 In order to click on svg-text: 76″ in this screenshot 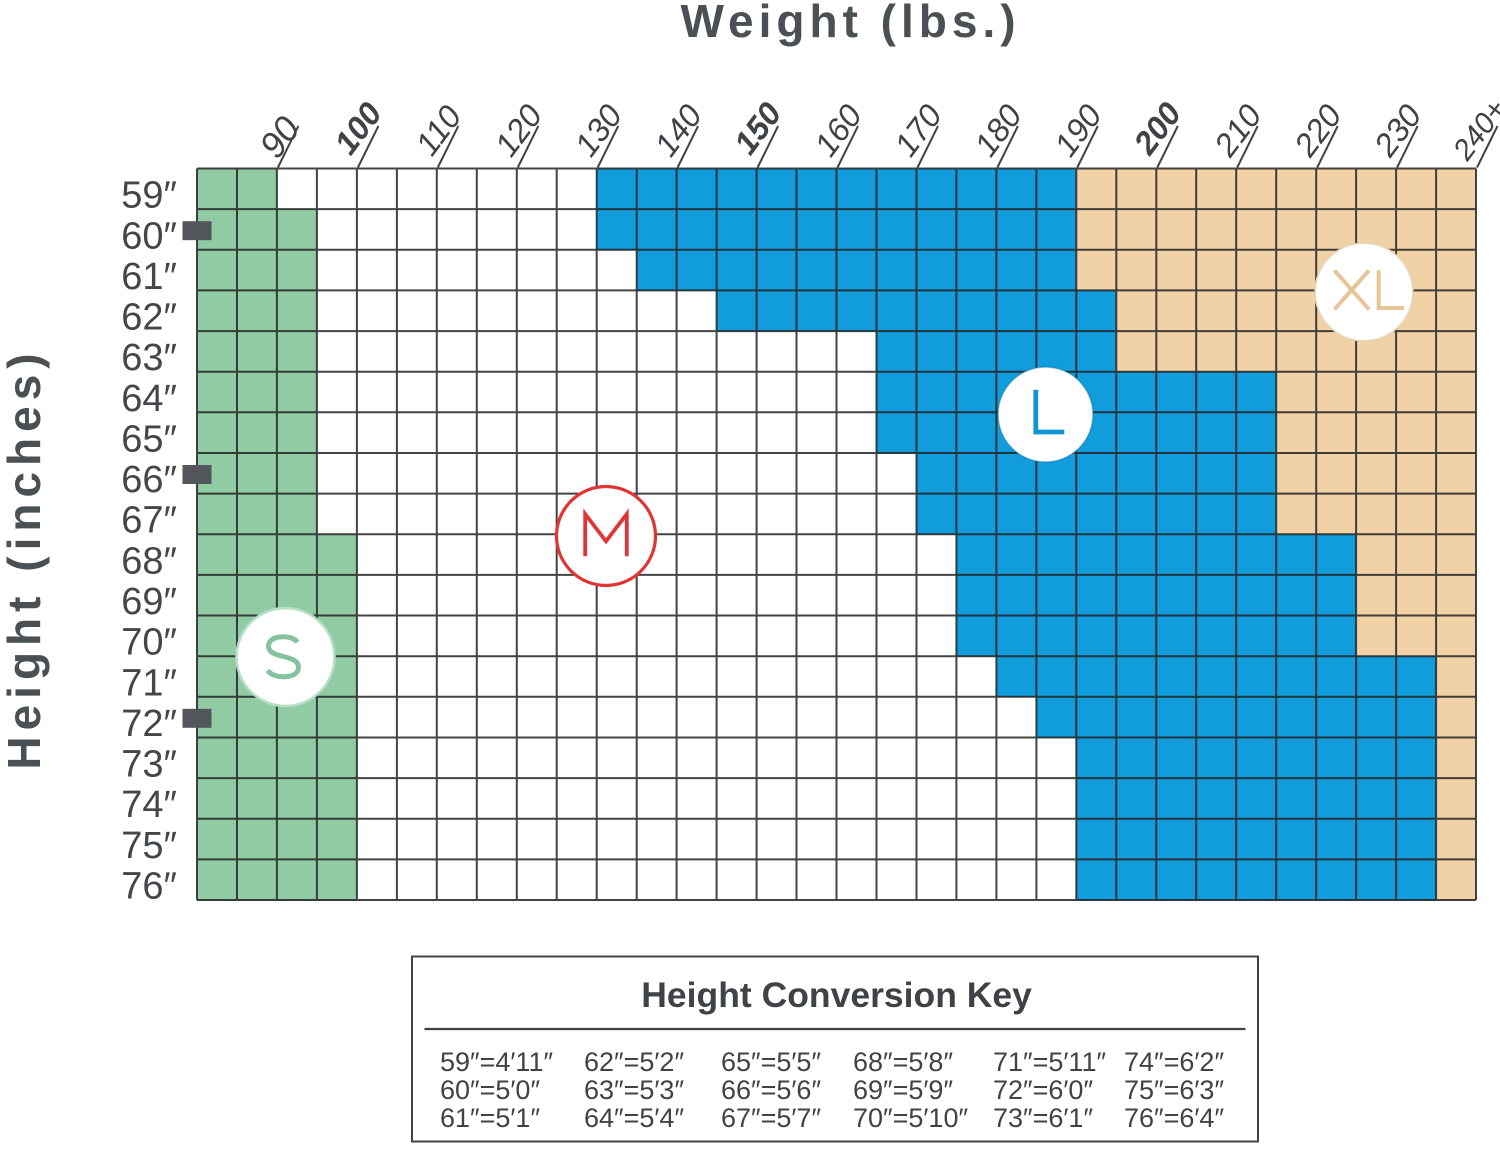, I will do `click(149, 887)`.